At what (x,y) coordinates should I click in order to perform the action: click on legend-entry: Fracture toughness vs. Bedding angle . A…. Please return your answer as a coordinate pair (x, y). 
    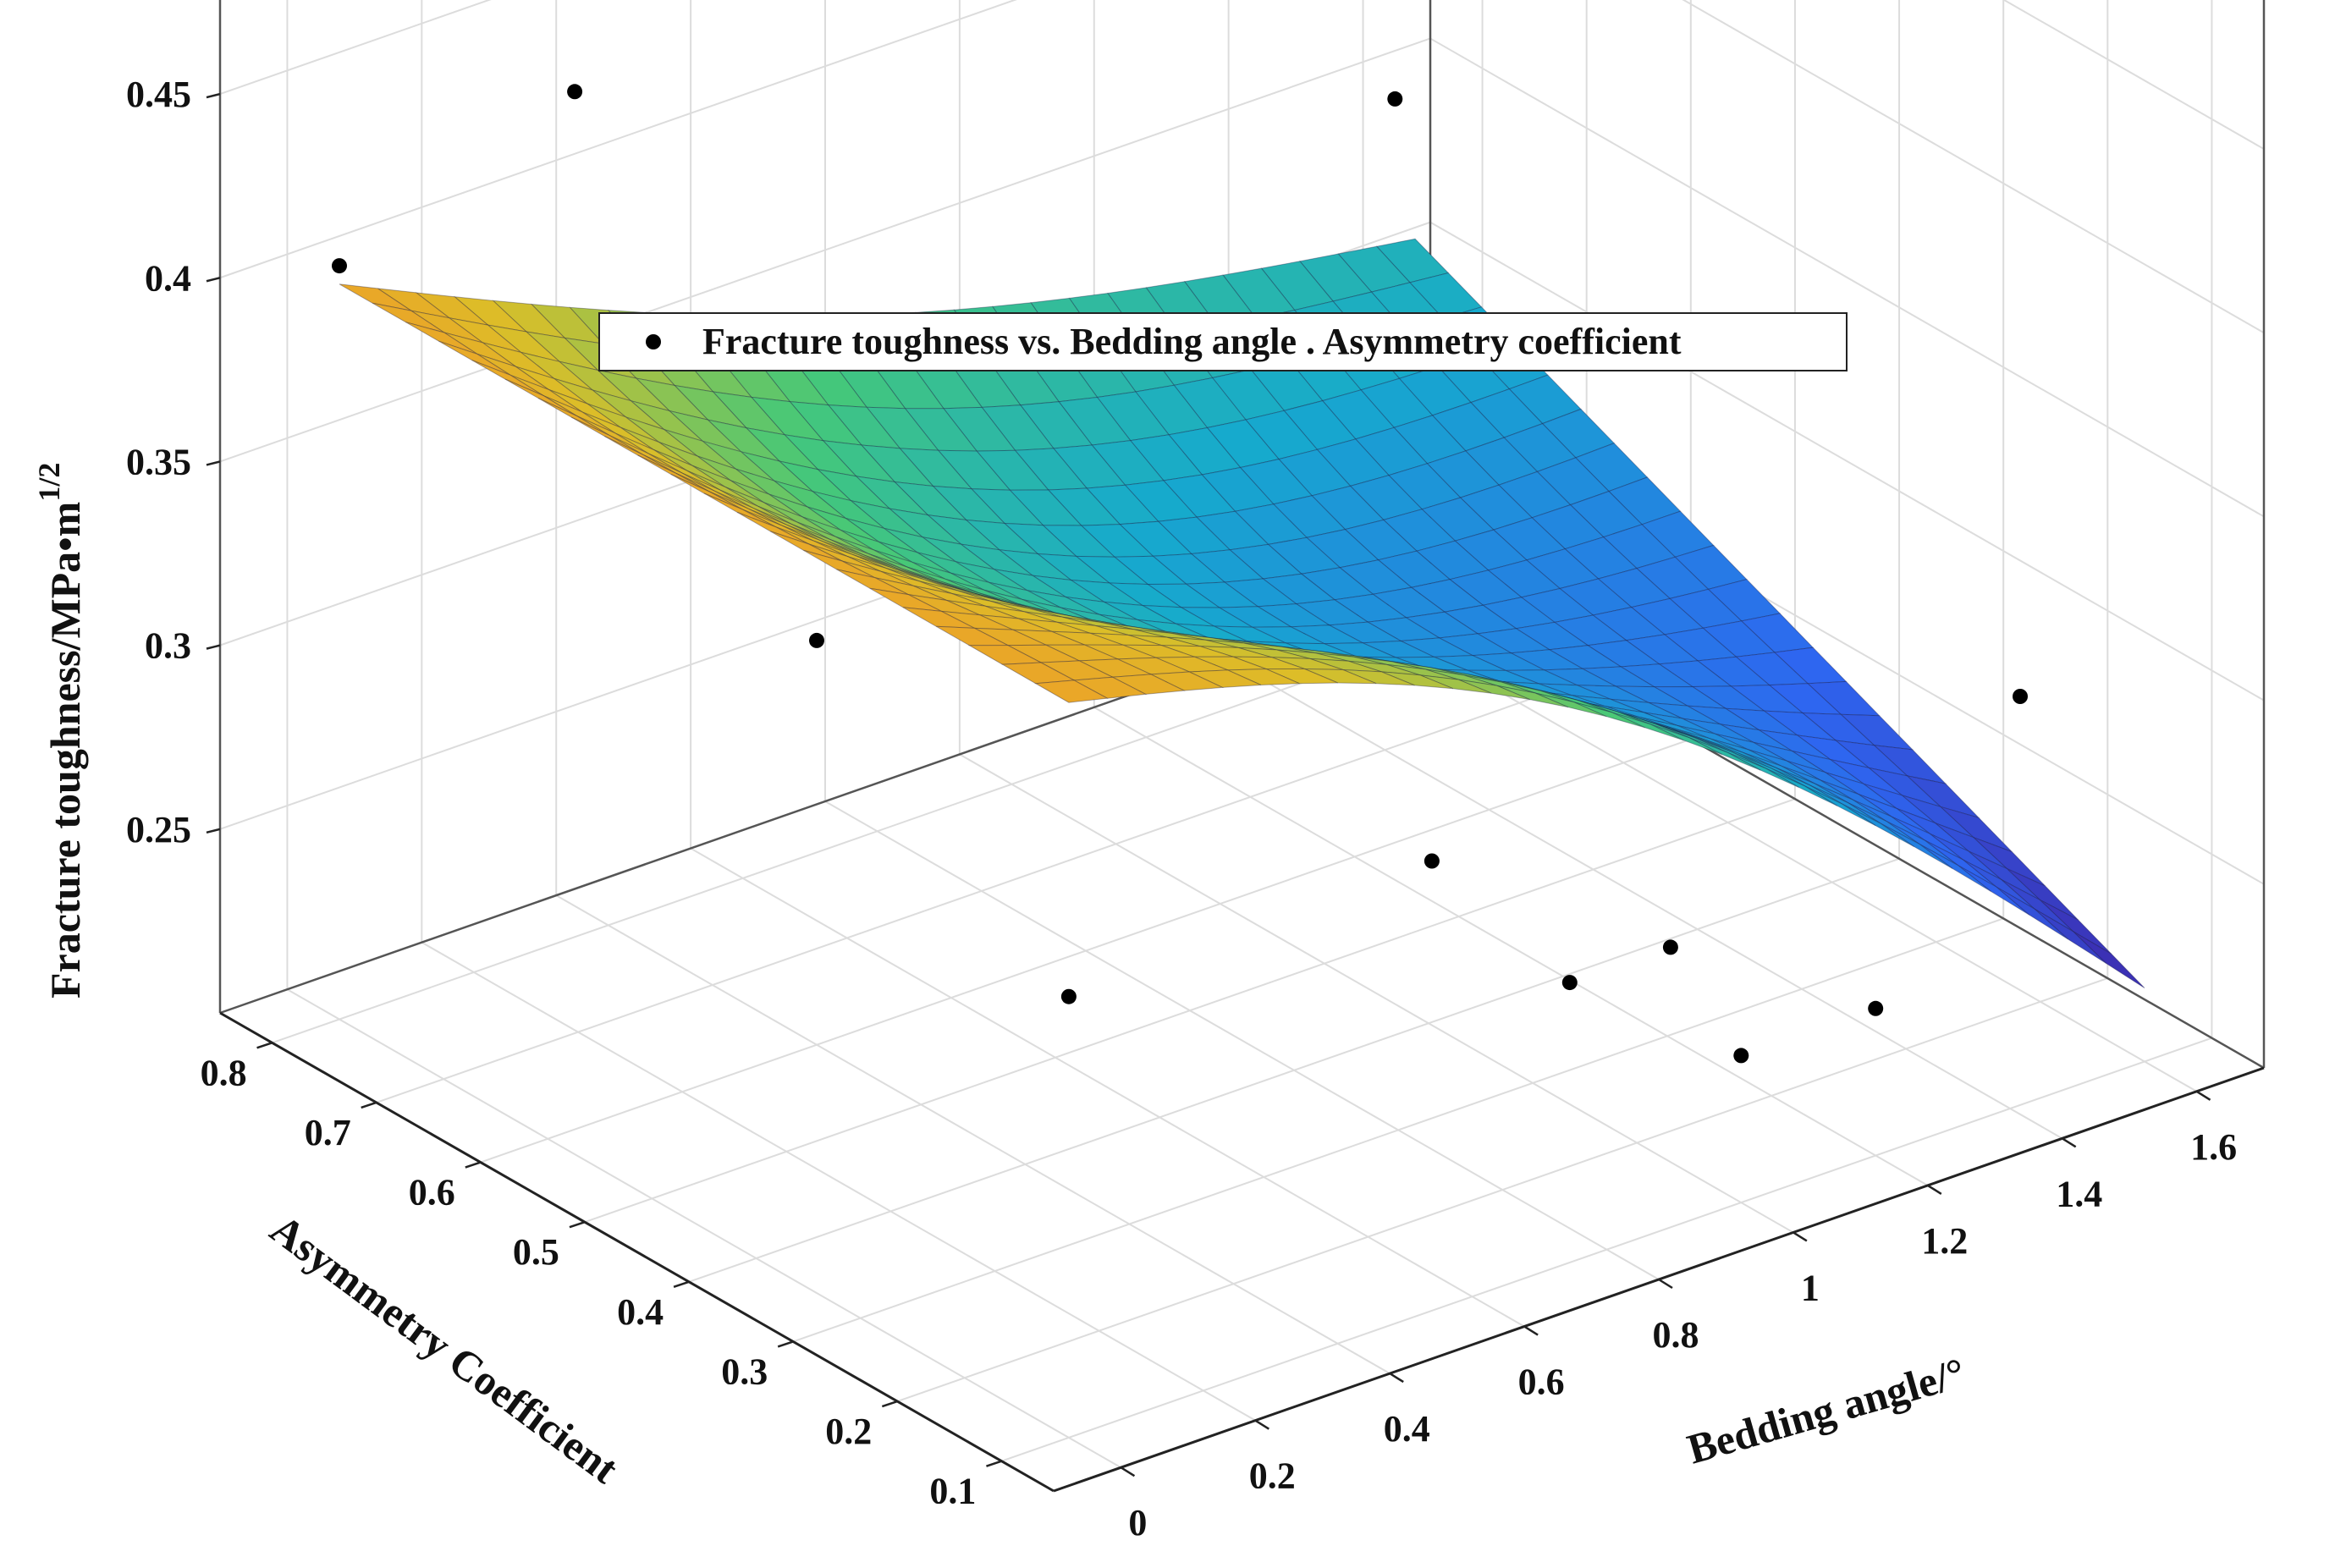
    Looking at the image, I should click on (1192, 341).